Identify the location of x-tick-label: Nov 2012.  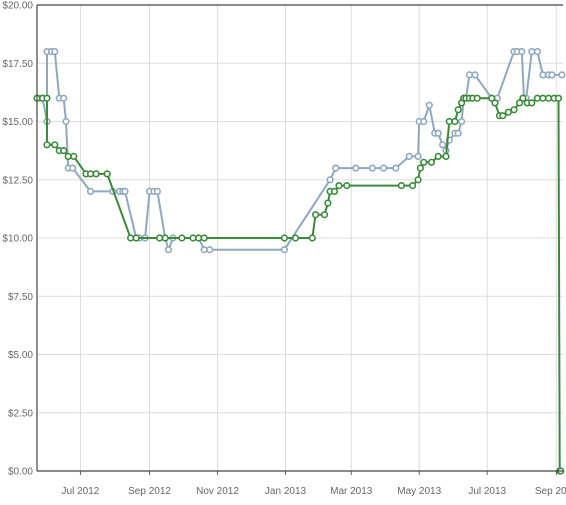
(217, 491).